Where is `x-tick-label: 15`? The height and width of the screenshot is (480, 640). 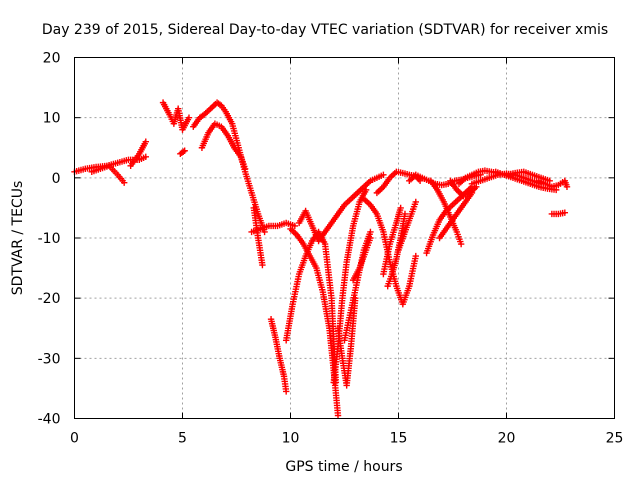 x-tick-label: 15 is located at coordinates (399, 439).